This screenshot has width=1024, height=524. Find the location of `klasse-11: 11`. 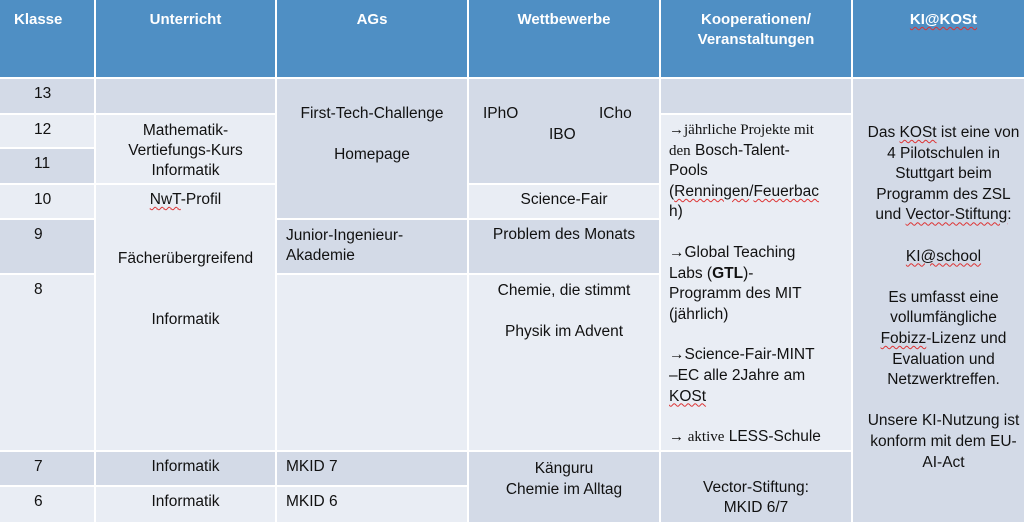

klasse-11: 11 is located at coordinates (47, 167).